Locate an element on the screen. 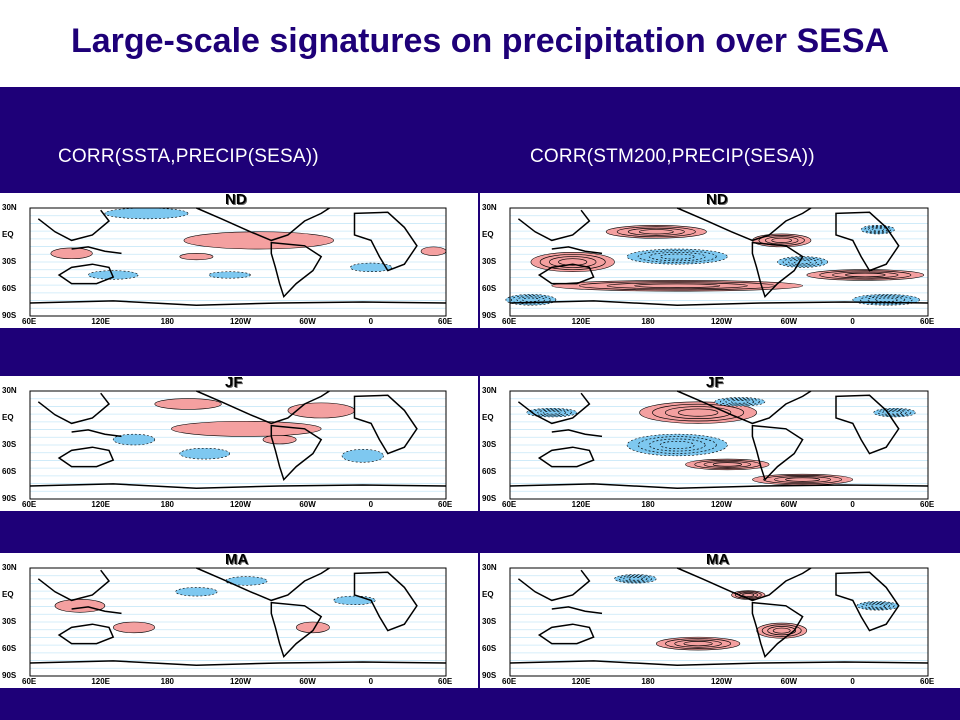 The width and height of the screenshot is (960, 720). longitude-tick-label: 180 is located at coordinates (167, 321).